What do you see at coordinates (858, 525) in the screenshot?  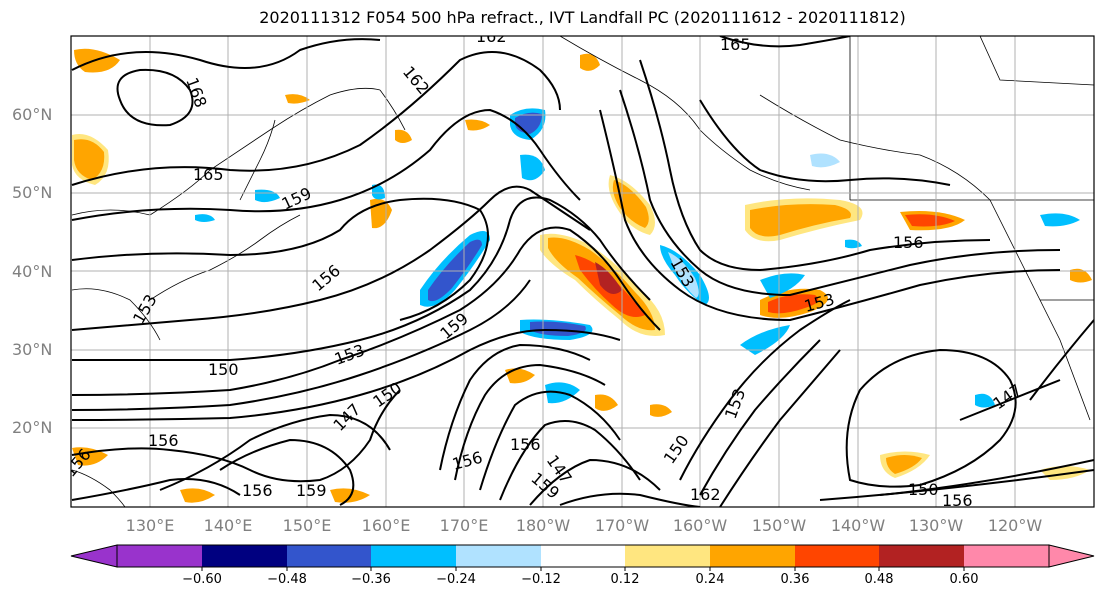 I see `lon-label: 140°W` at bounding box center [858, 525].